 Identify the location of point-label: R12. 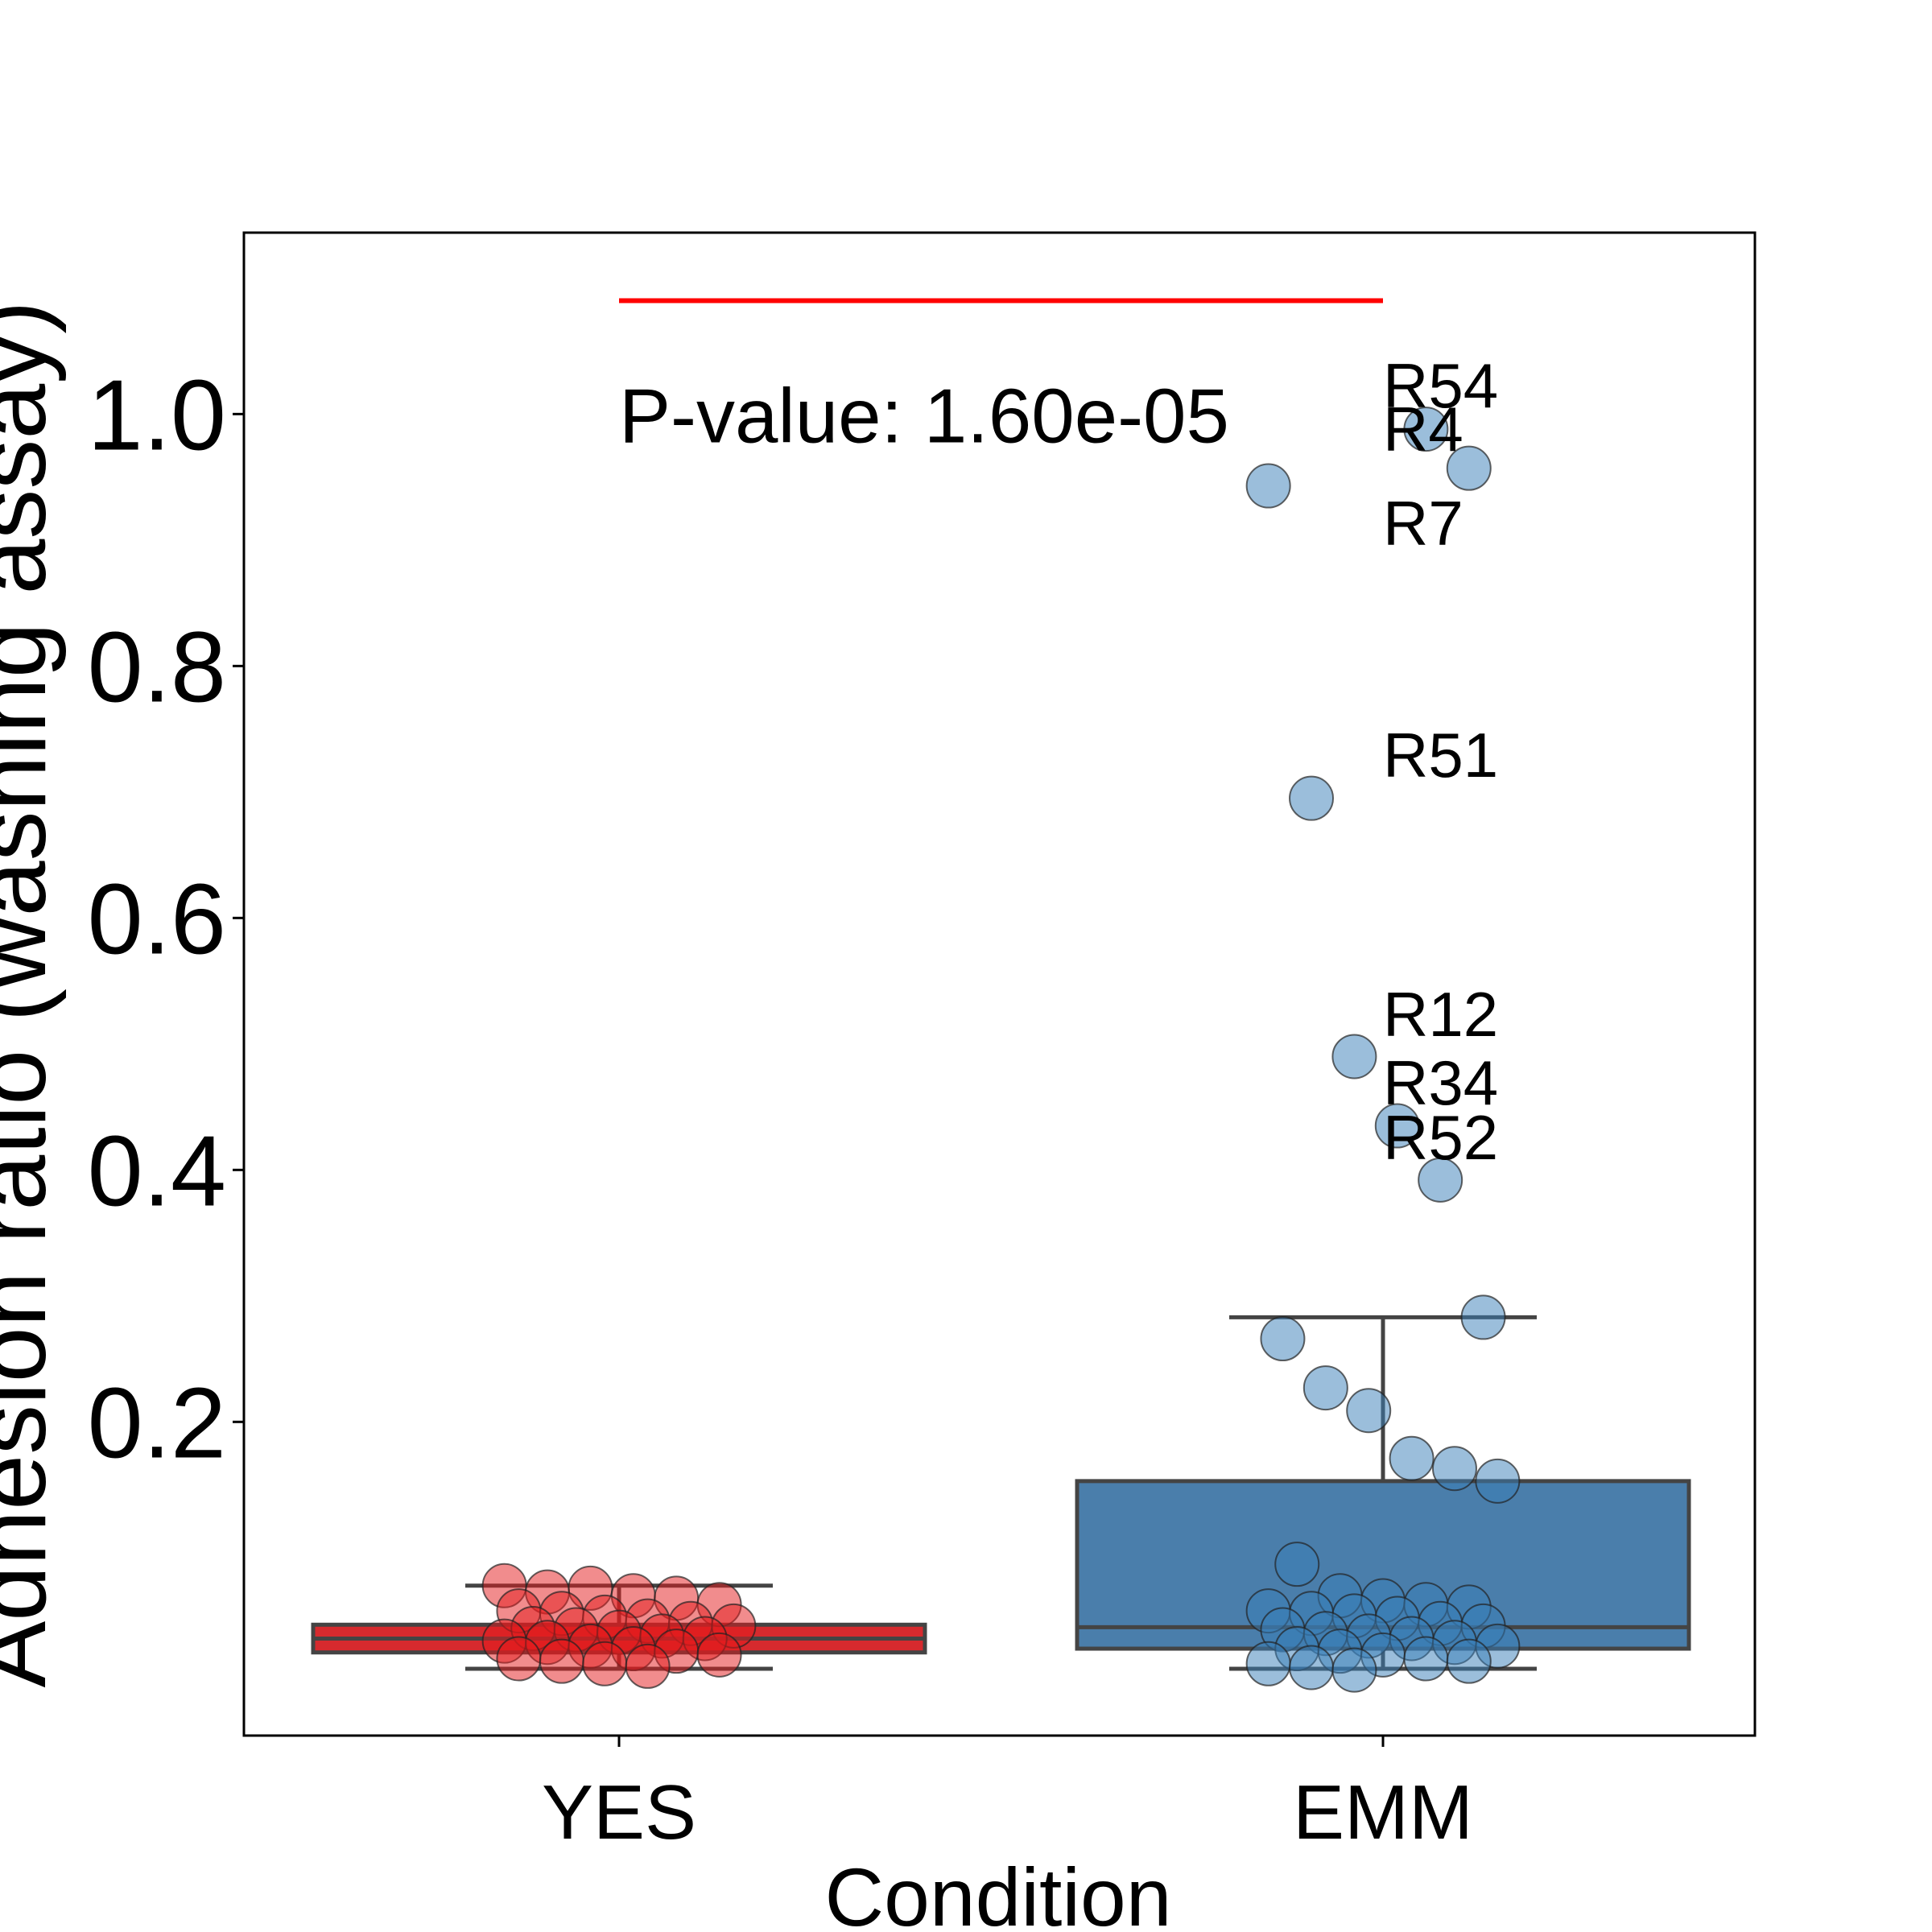
(1440, 1014).